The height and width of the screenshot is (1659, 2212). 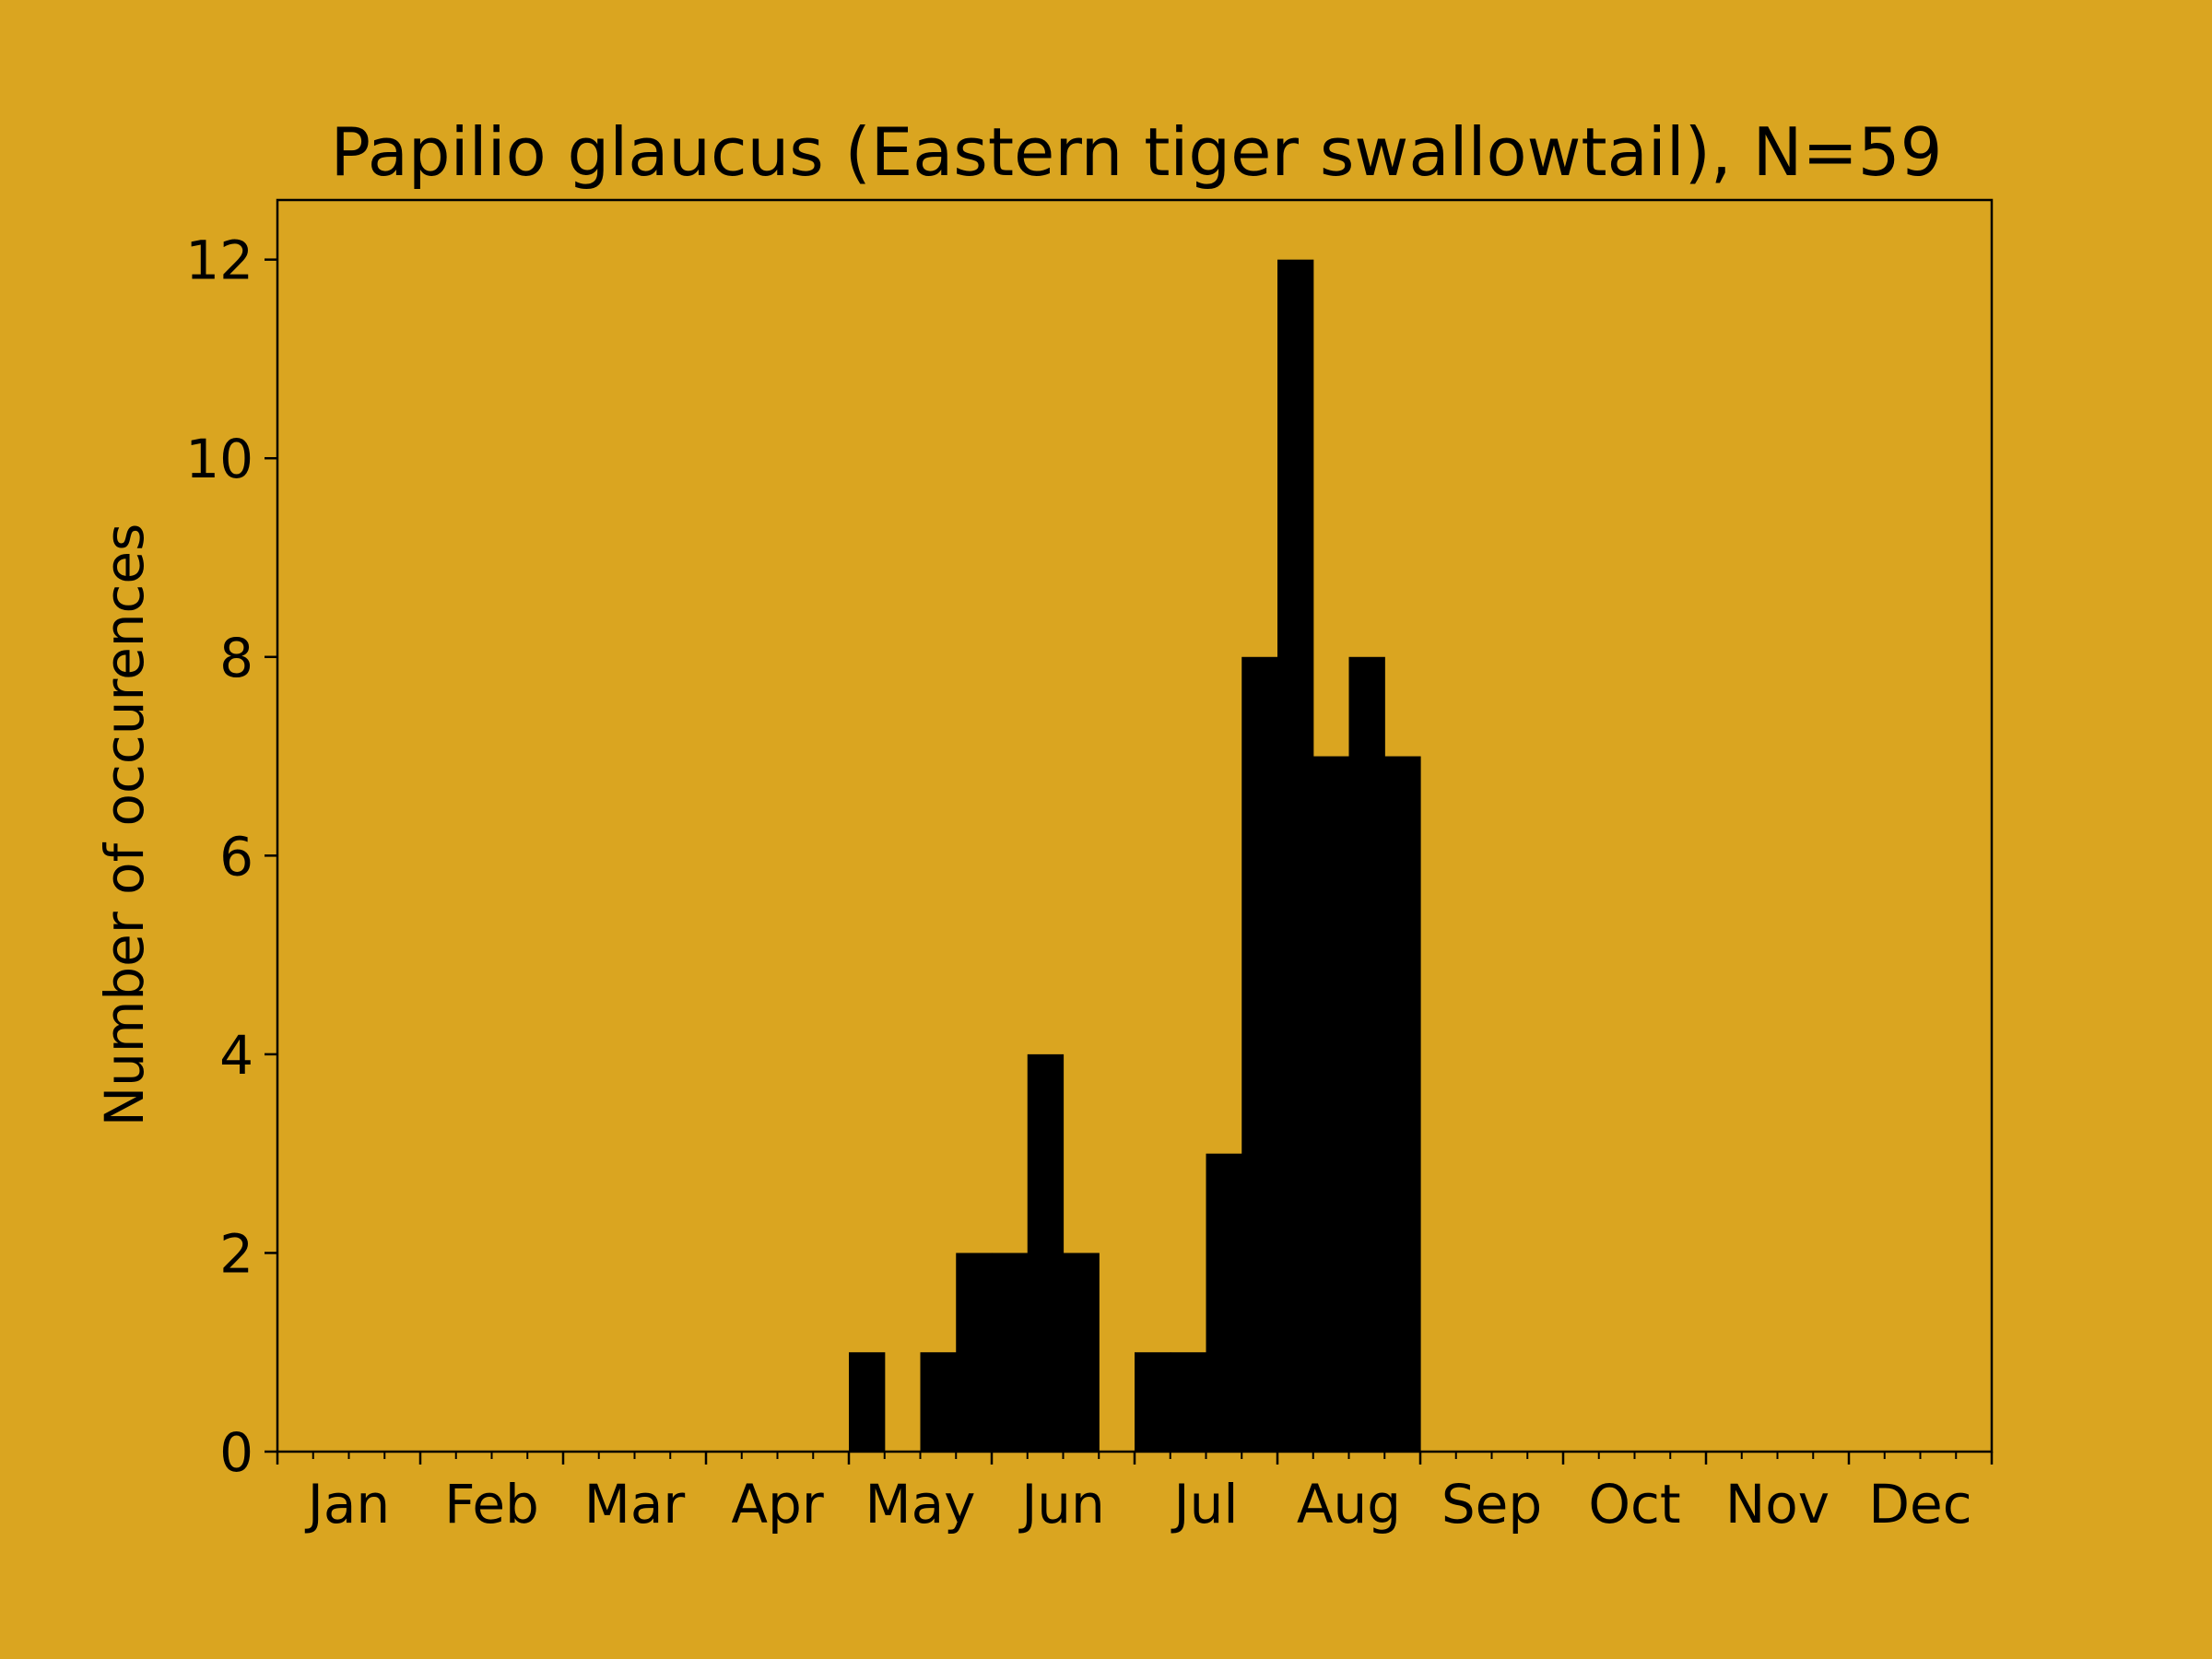 I want to click on y-tick-label: 2, so click(x=236, y=1253).